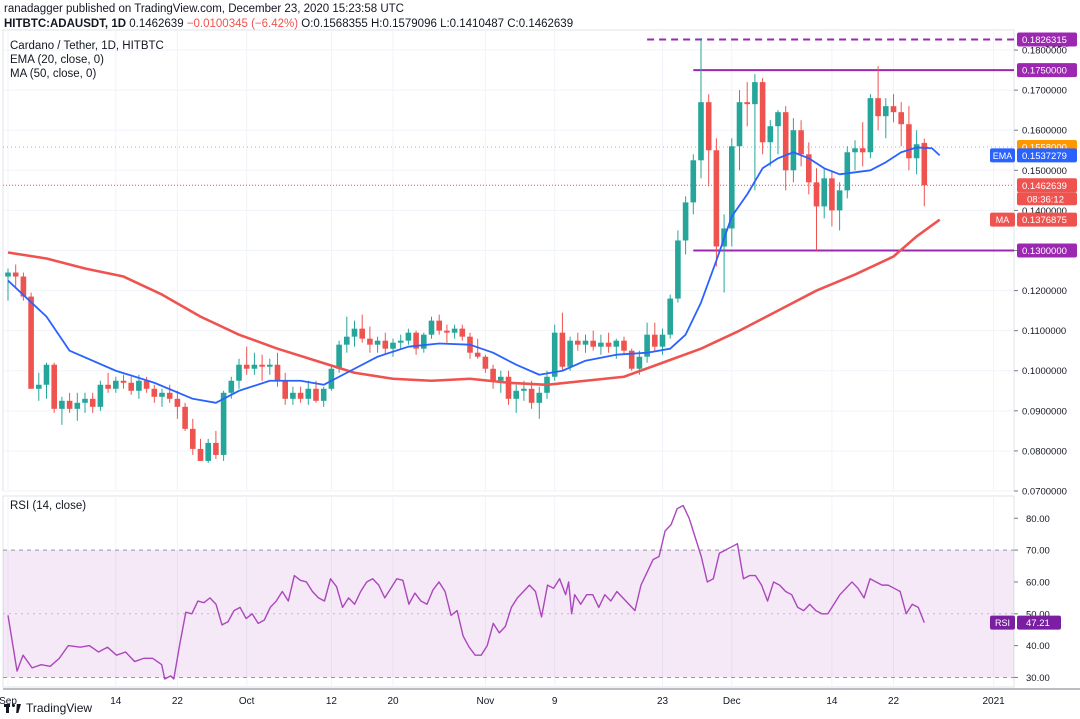 This screenshot has width=1080, height=719. What do you see at coordinates (59, 708) in the screenshot?
I see `footer-brand: TradingView` at bounding box center [59, 708].